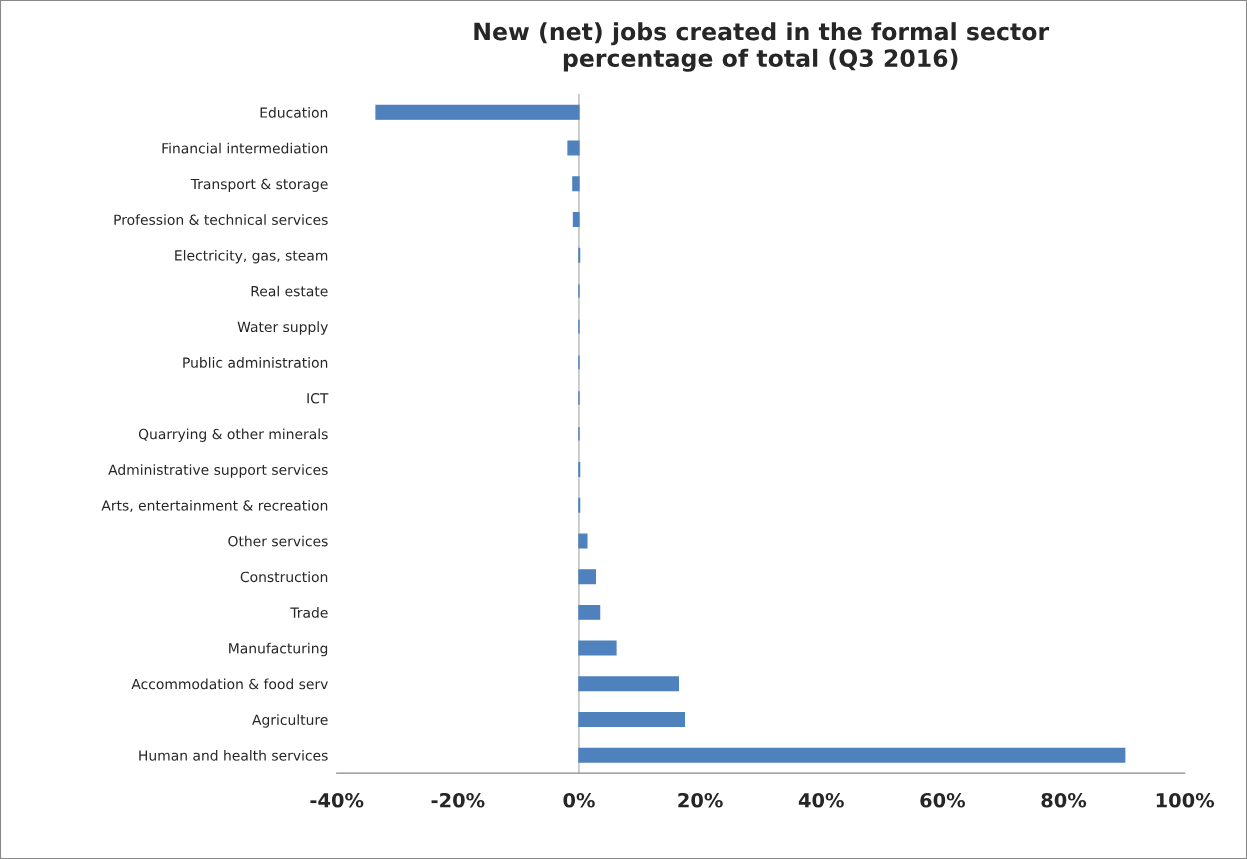 The image size is (1247, 859). I want to click on x-tick-label: -20%, so click(458, 800).